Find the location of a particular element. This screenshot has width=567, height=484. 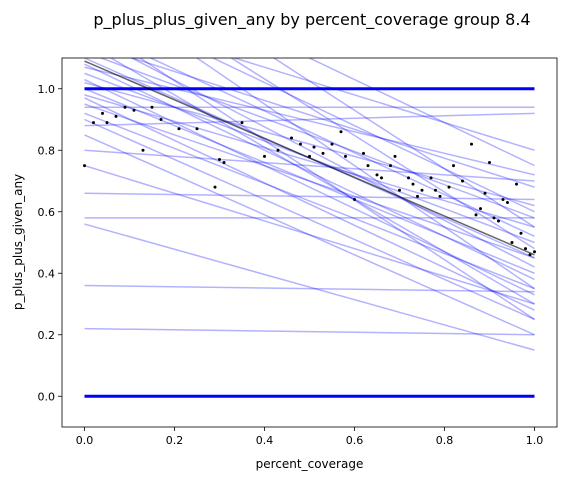

y-tick-label: 0.0 is located at coordinates (47, 396).